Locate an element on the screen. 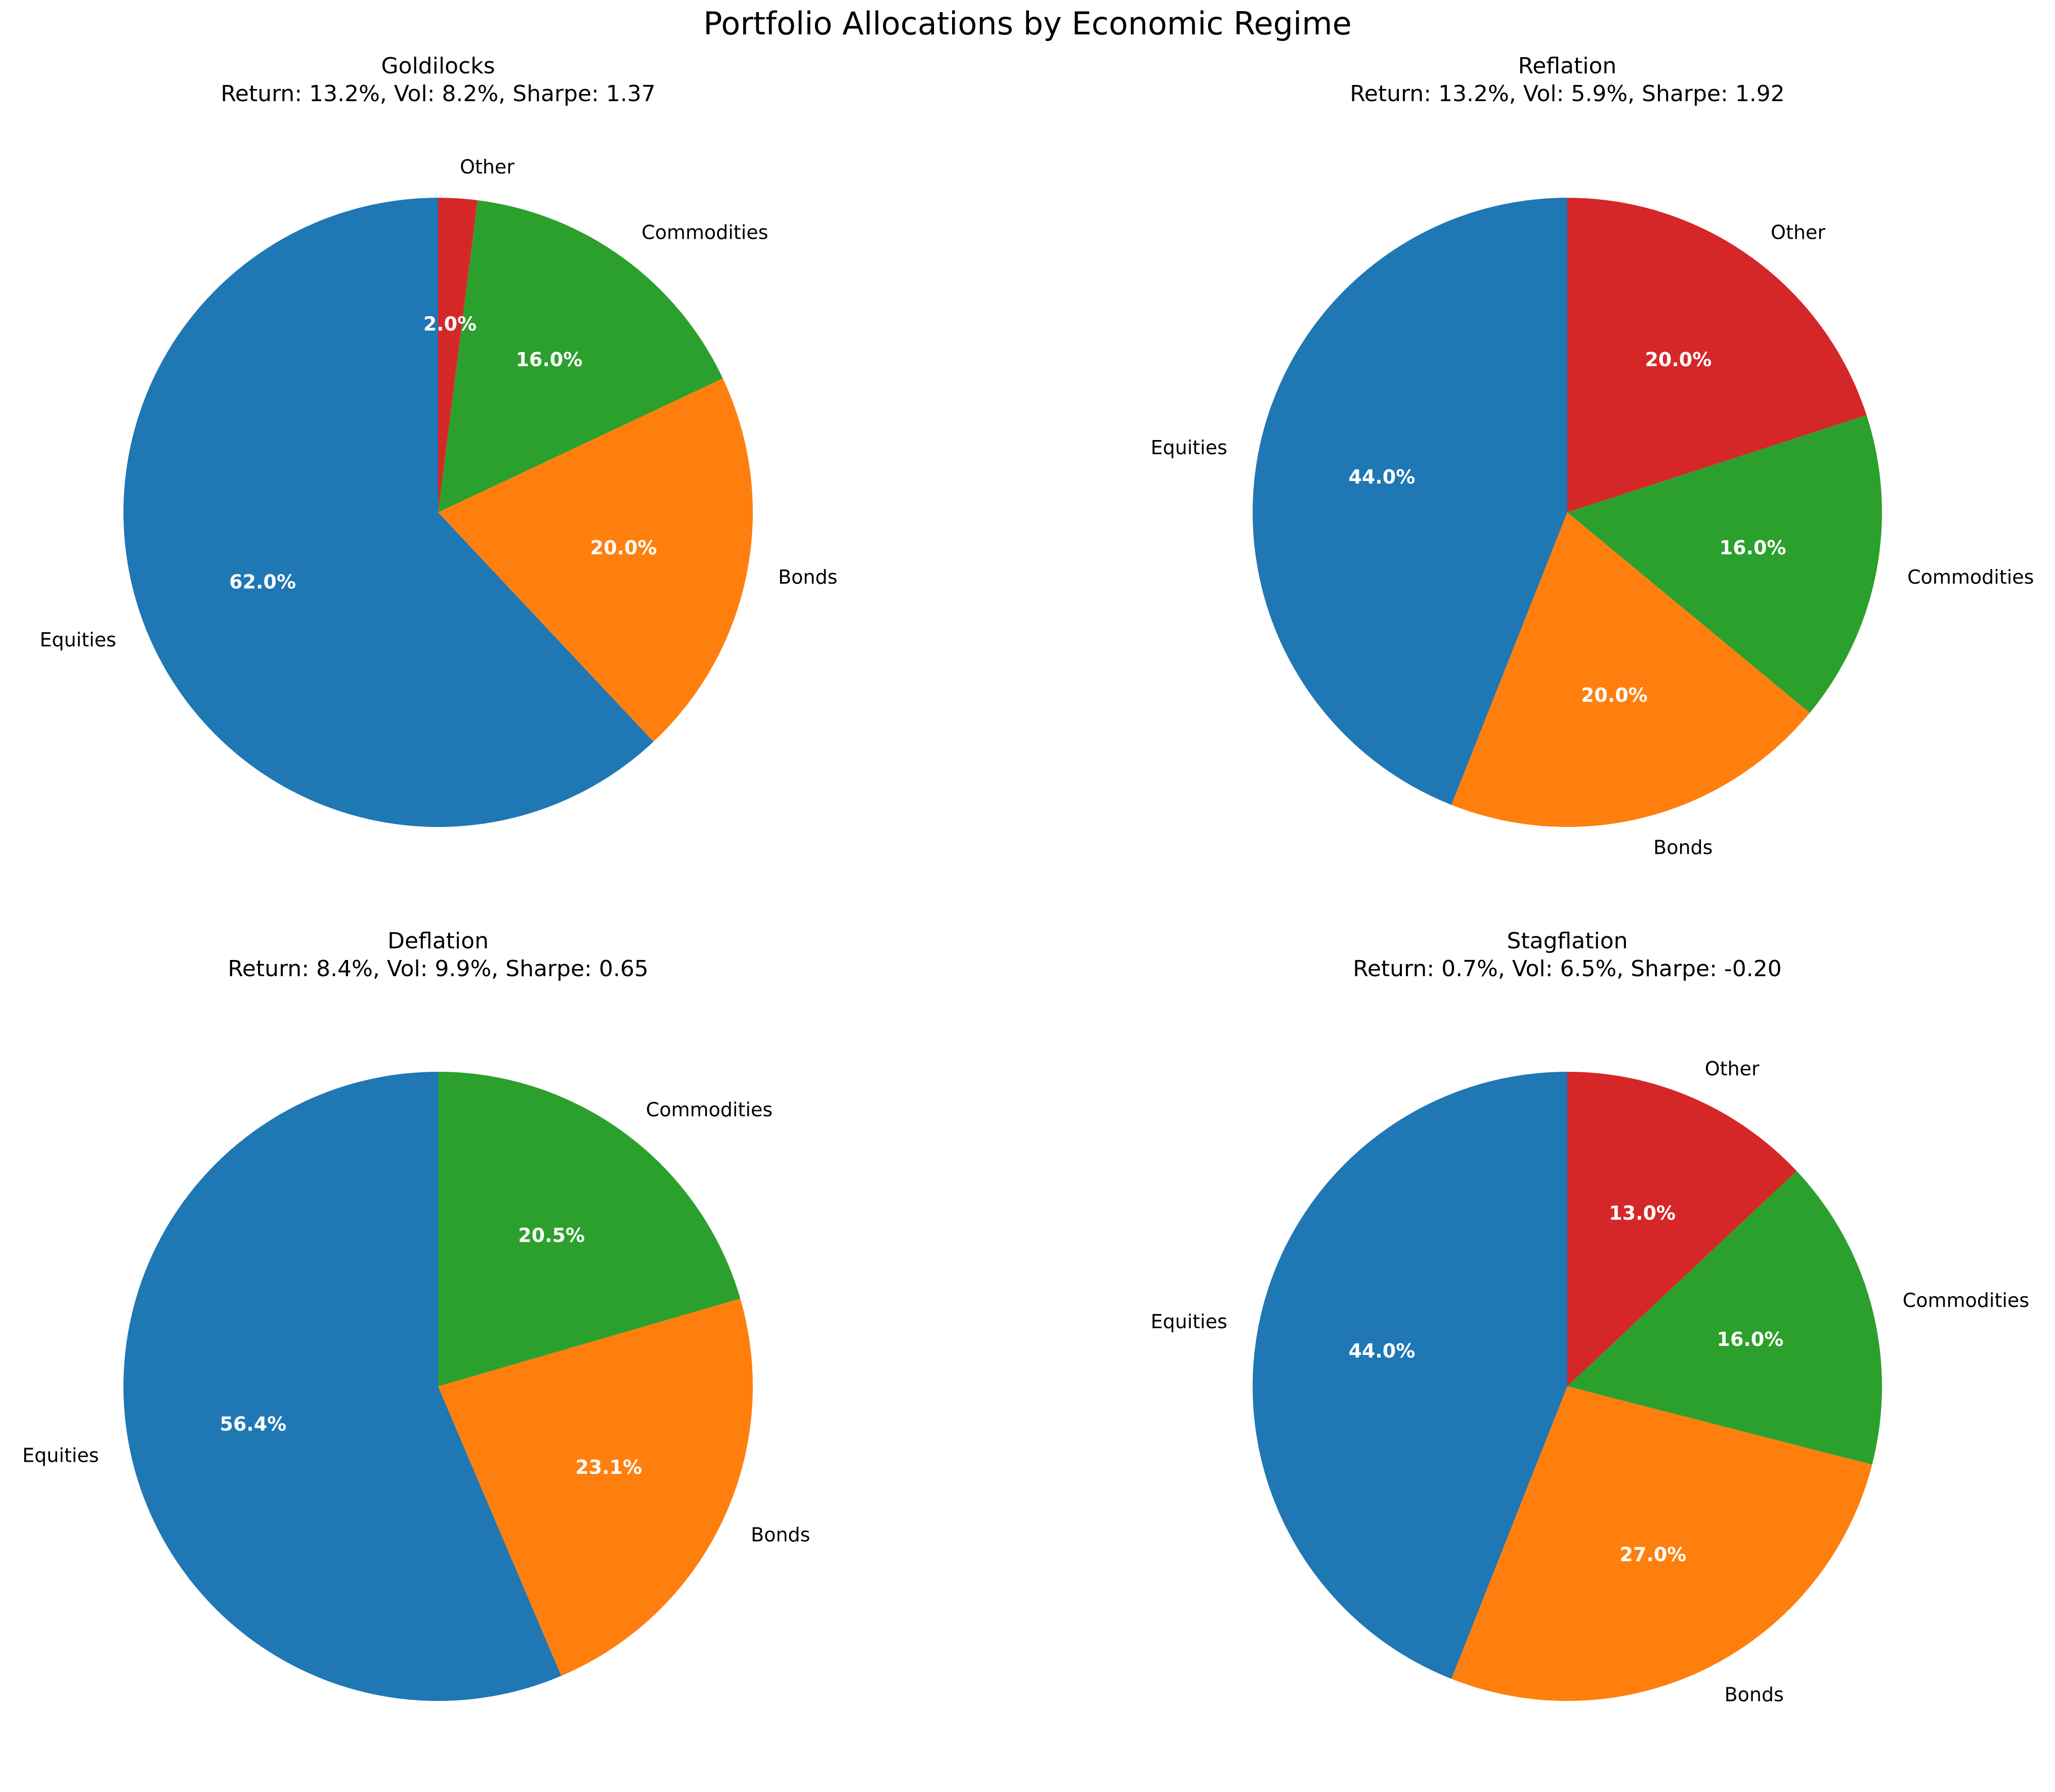 The image size is (2055, 1792). pie-title: Stagflation is located at coordinates (1567, 941).